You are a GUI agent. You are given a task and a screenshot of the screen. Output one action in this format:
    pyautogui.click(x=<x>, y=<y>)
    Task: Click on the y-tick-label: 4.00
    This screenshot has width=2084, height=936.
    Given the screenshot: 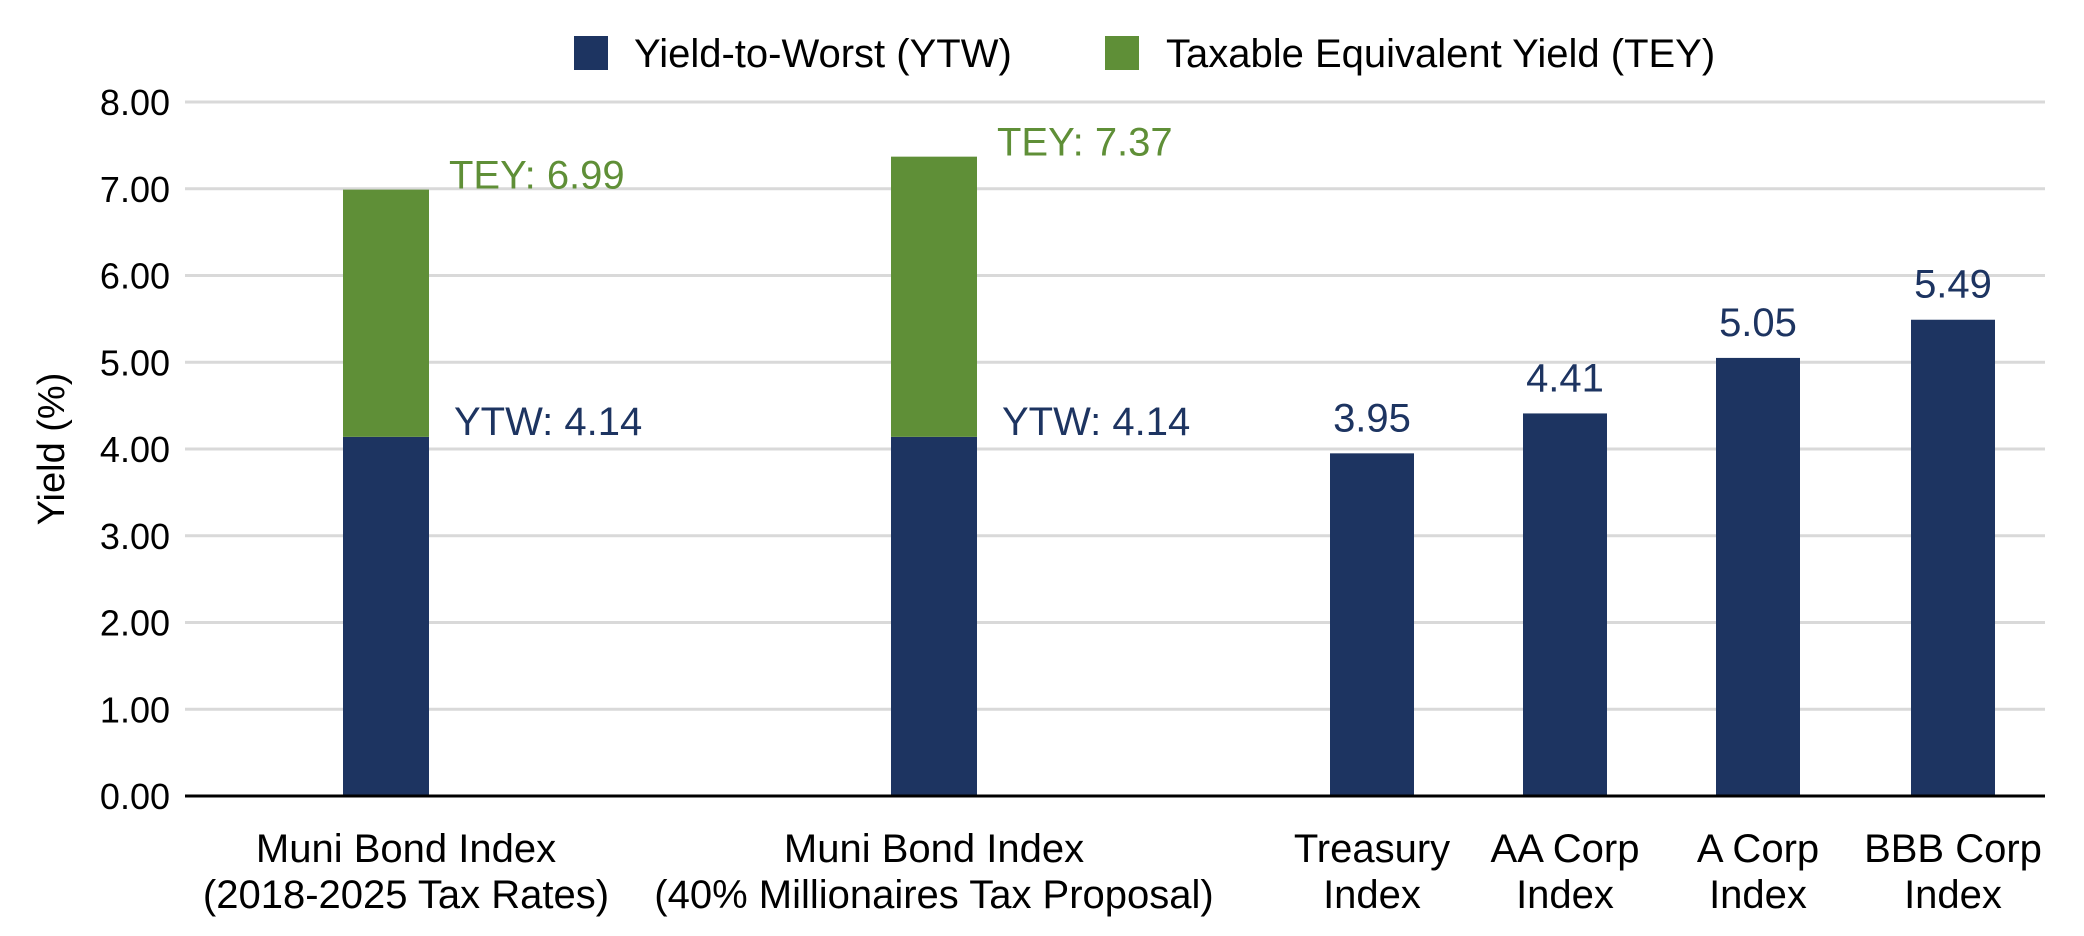 What is the action you would take?
    pyautogui.click(x=135, y=449)
    